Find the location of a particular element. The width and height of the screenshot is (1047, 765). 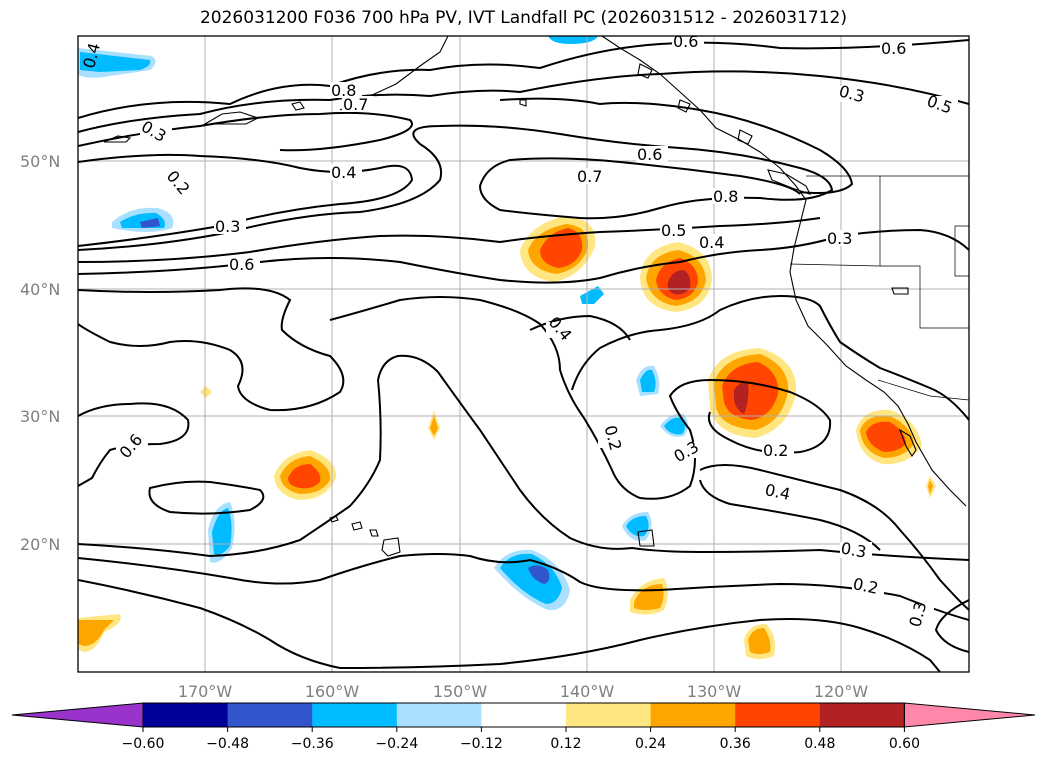

colorbar-tick-label: 0.60 is located at coordinates (904, 744).